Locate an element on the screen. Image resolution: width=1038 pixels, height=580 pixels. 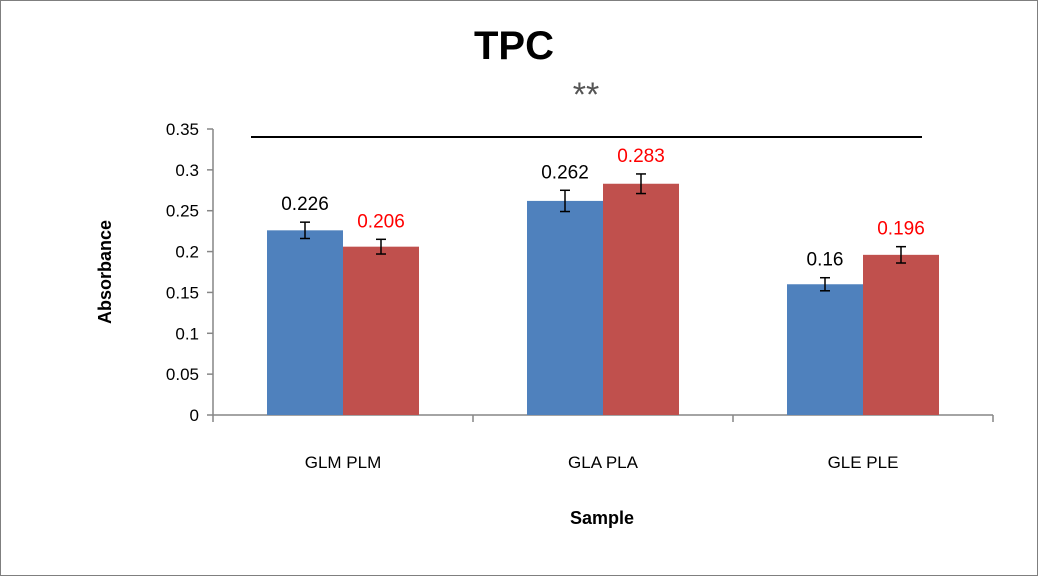
data-labels: 0.226 0.262 0.16 0.206 0.283 0.196 is located at coordinates (603, 208).